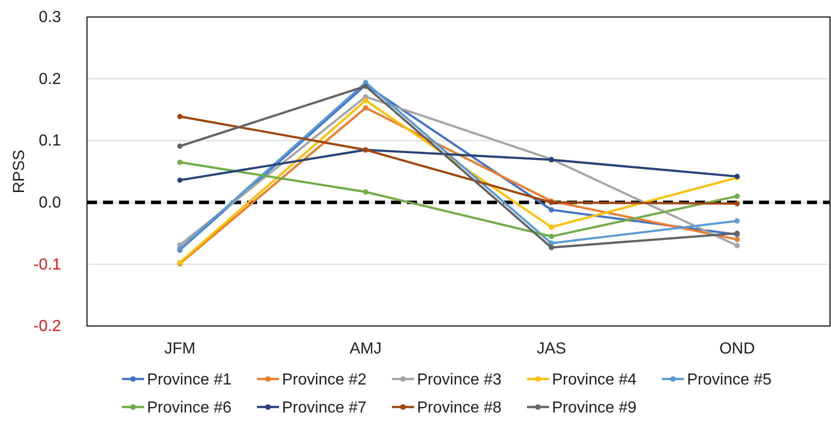  I want to click on legend-label: Province #8, so click(459, 408).